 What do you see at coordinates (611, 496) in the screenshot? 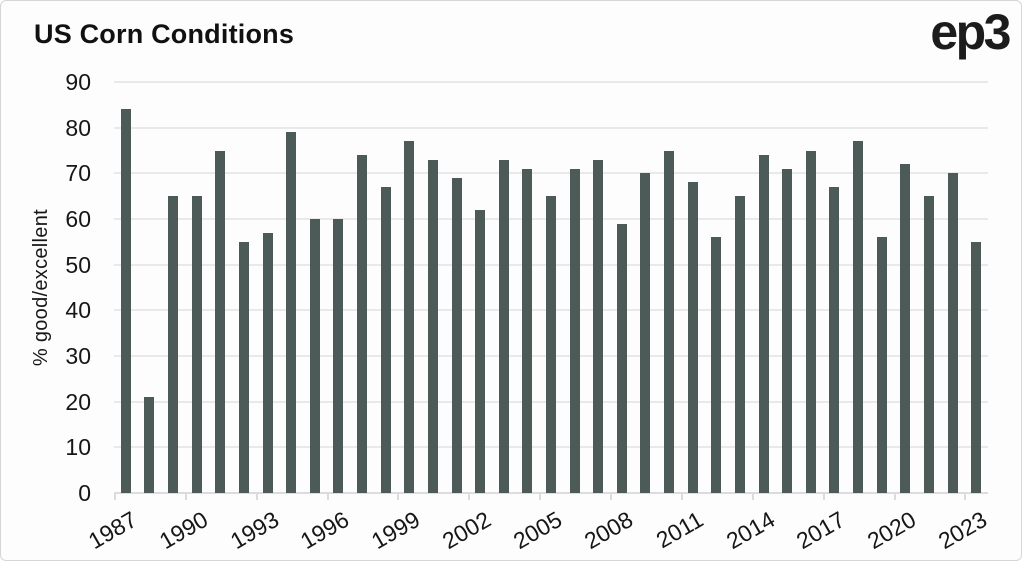
I see `x-tick-mark-2008` at bounding box center [611, 496].